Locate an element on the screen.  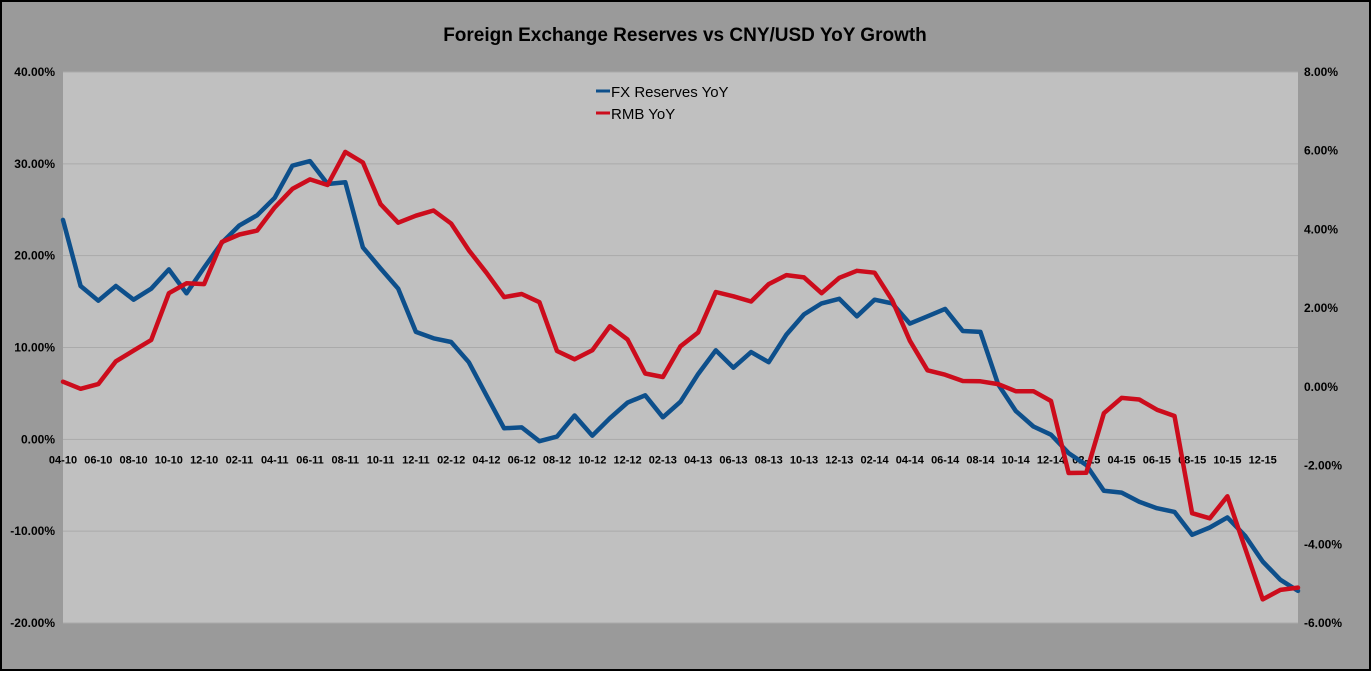
x-tick-label: 06-14 is located at coordinates (945, 460).